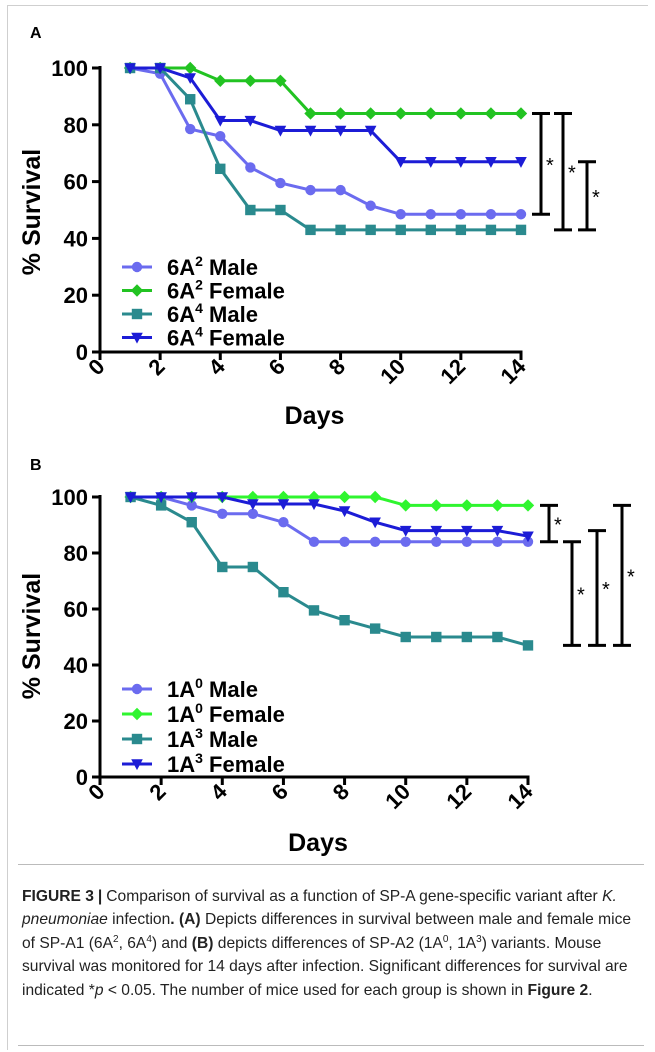  What do you see at coordinates (82, 352) in the screenshot?
I see `y-tick-label: 0` at bounding box center [82, 352].